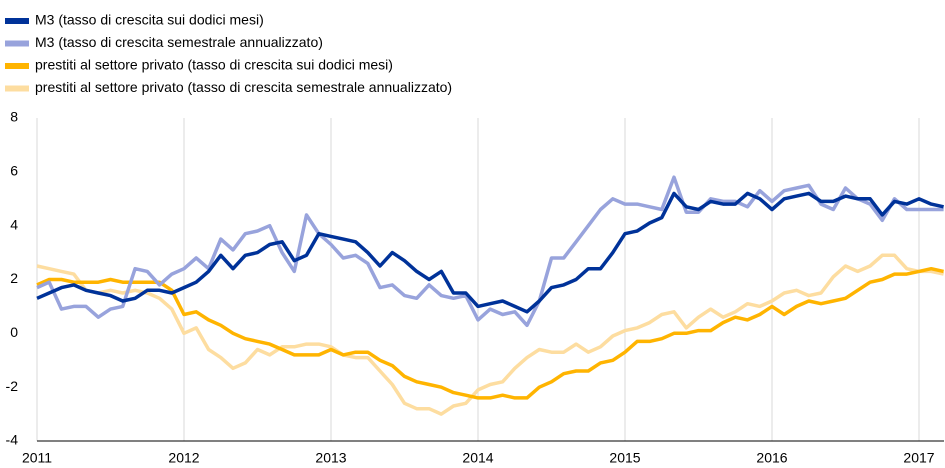  What do you see at coordinates (37, 458) in the screenshot?
I see `x-tick-label: 2011` at bounding box center [37, 458].